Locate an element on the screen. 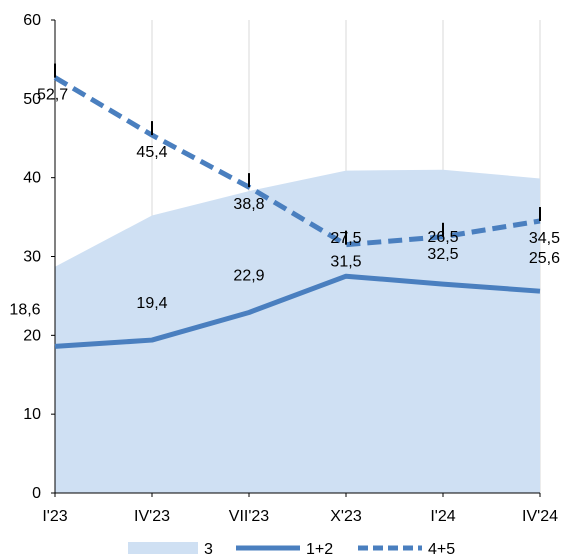 The height and width of the screenshot is (556, 570). x-tick-label: I'23 is located at coordinates (54, 516).